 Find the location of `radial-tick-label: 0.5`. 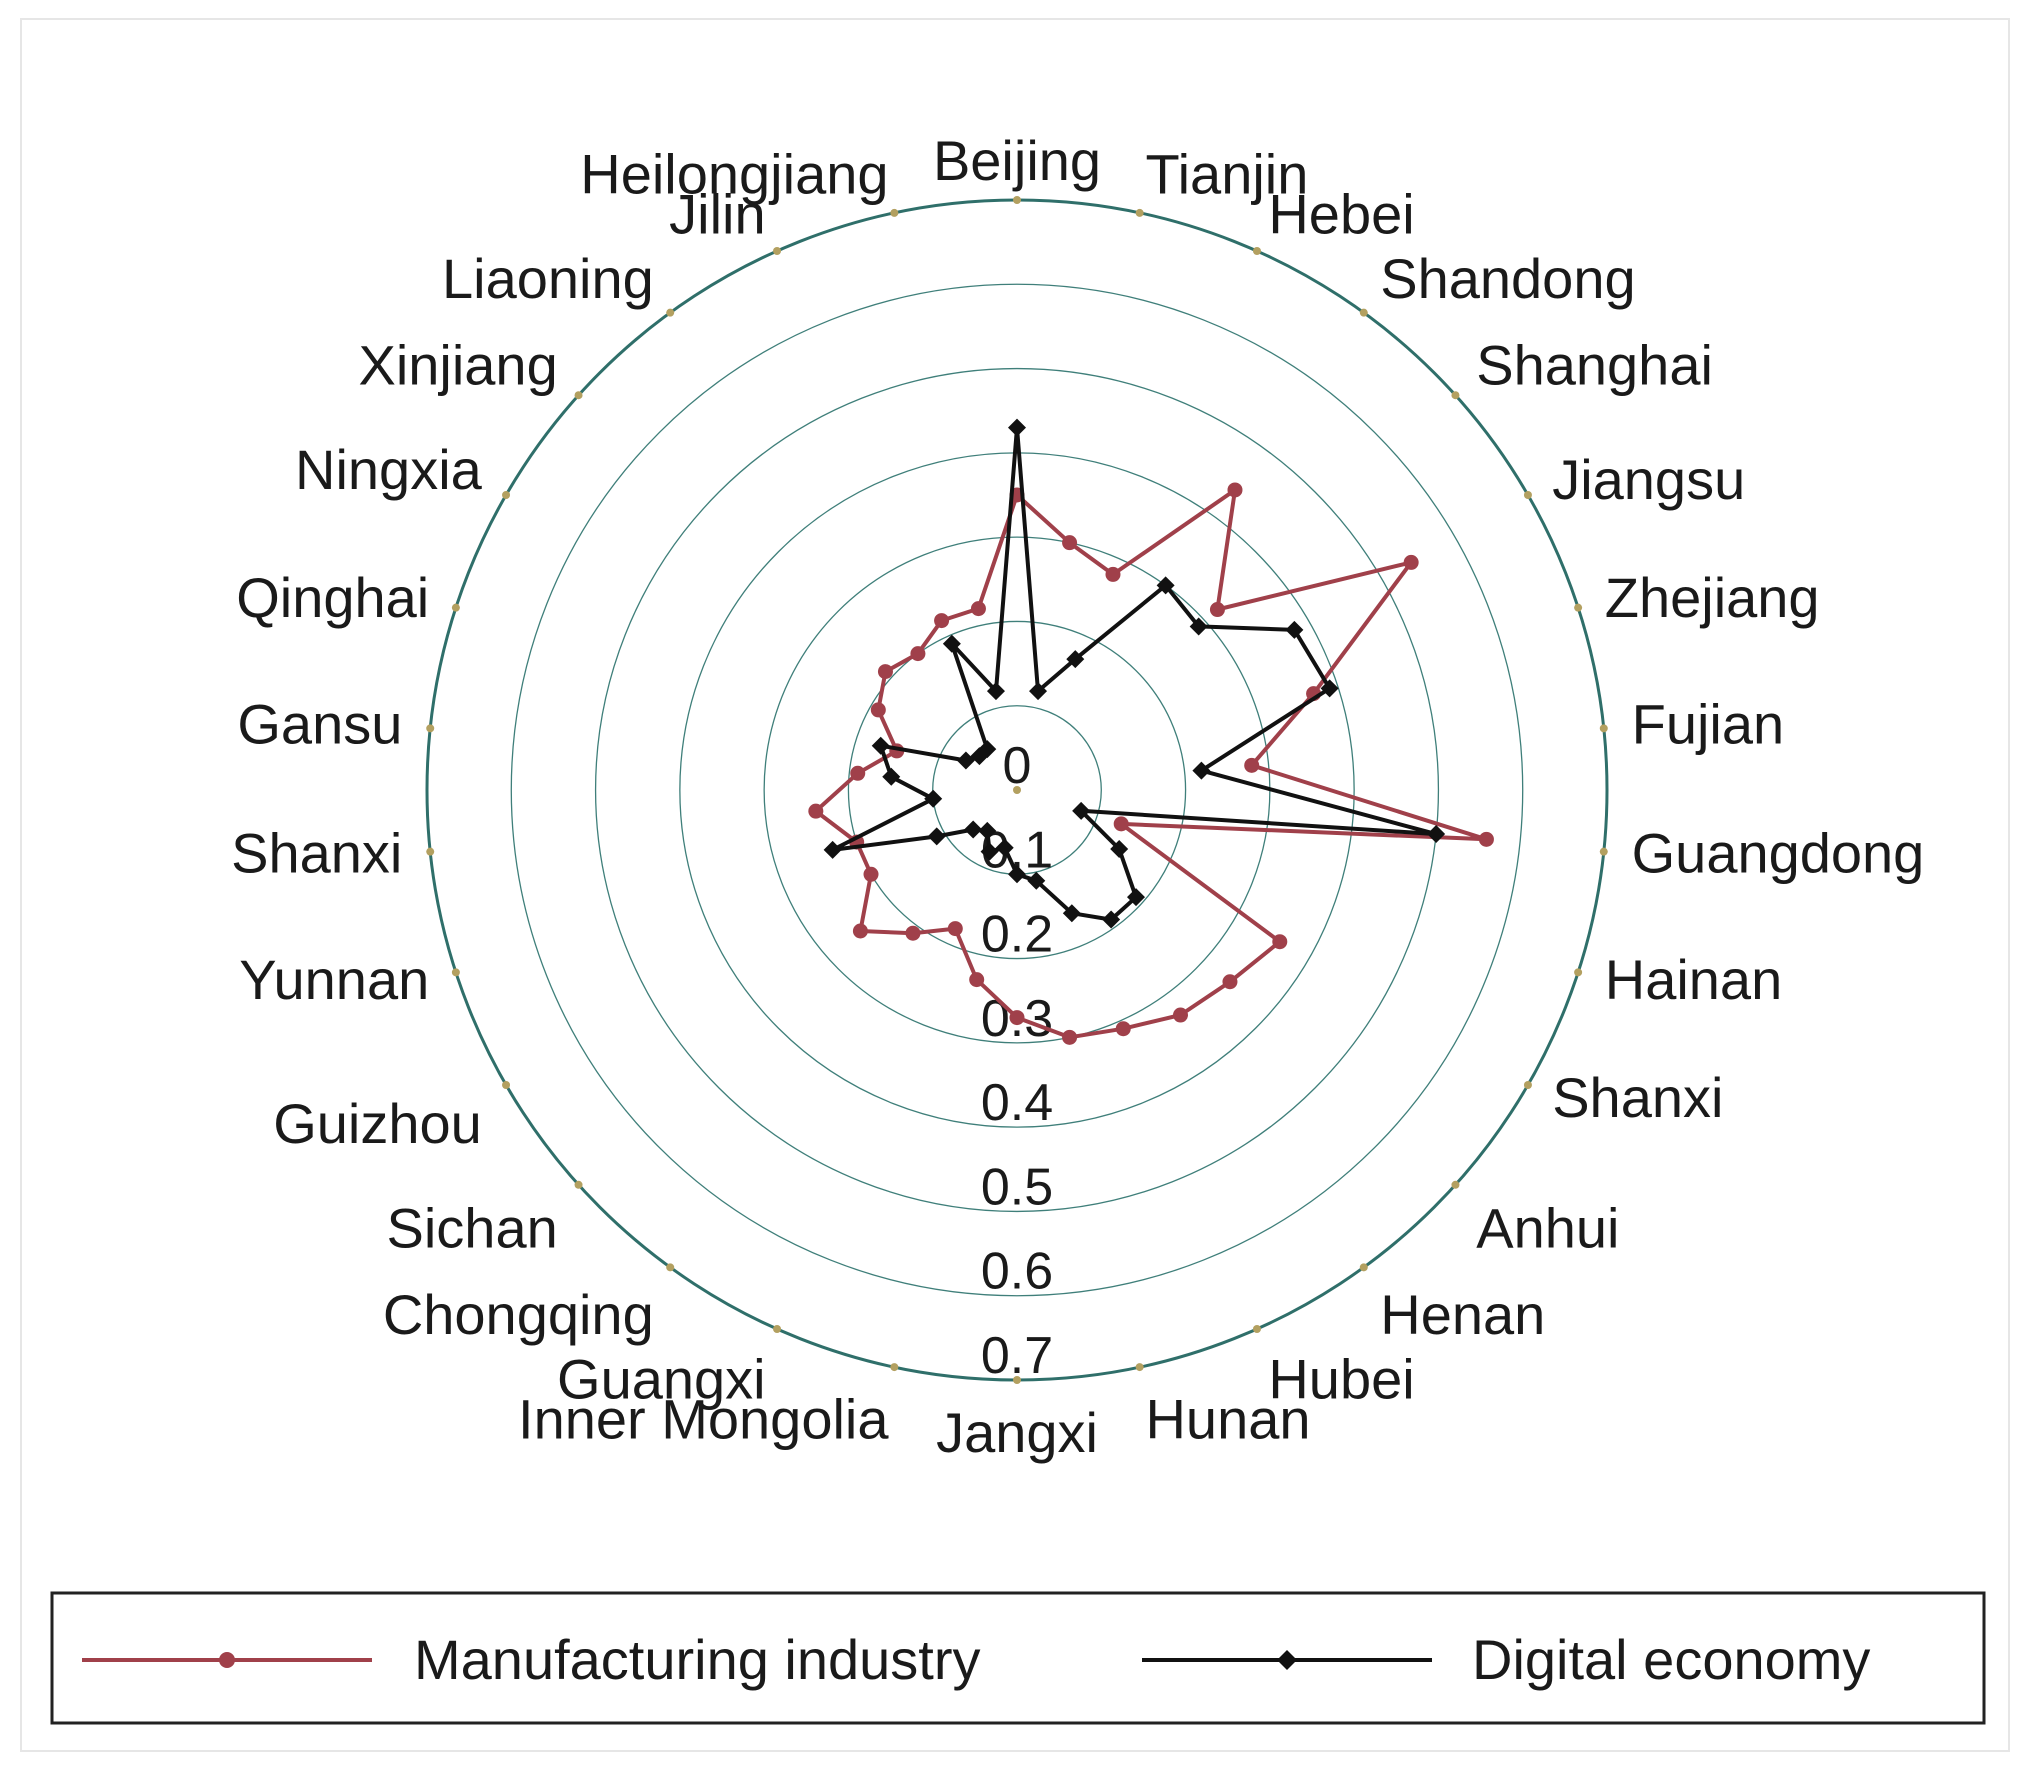

radial-tick-label: 0.5 is located at coordinates (1017, 1187).